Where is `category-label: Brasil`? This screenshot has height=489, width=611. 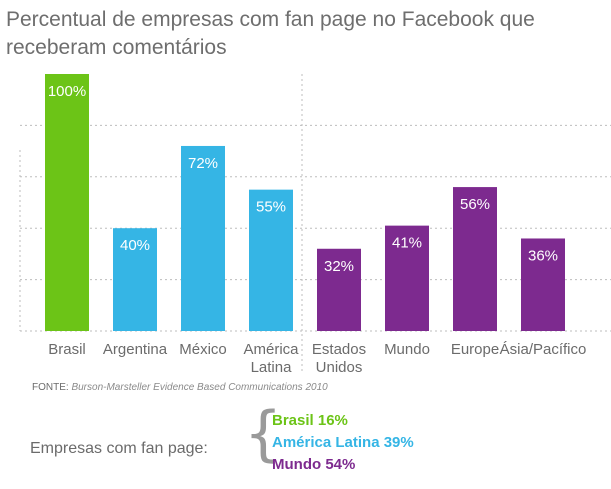
category-label: Brasil is located at coordinates (67, 349).